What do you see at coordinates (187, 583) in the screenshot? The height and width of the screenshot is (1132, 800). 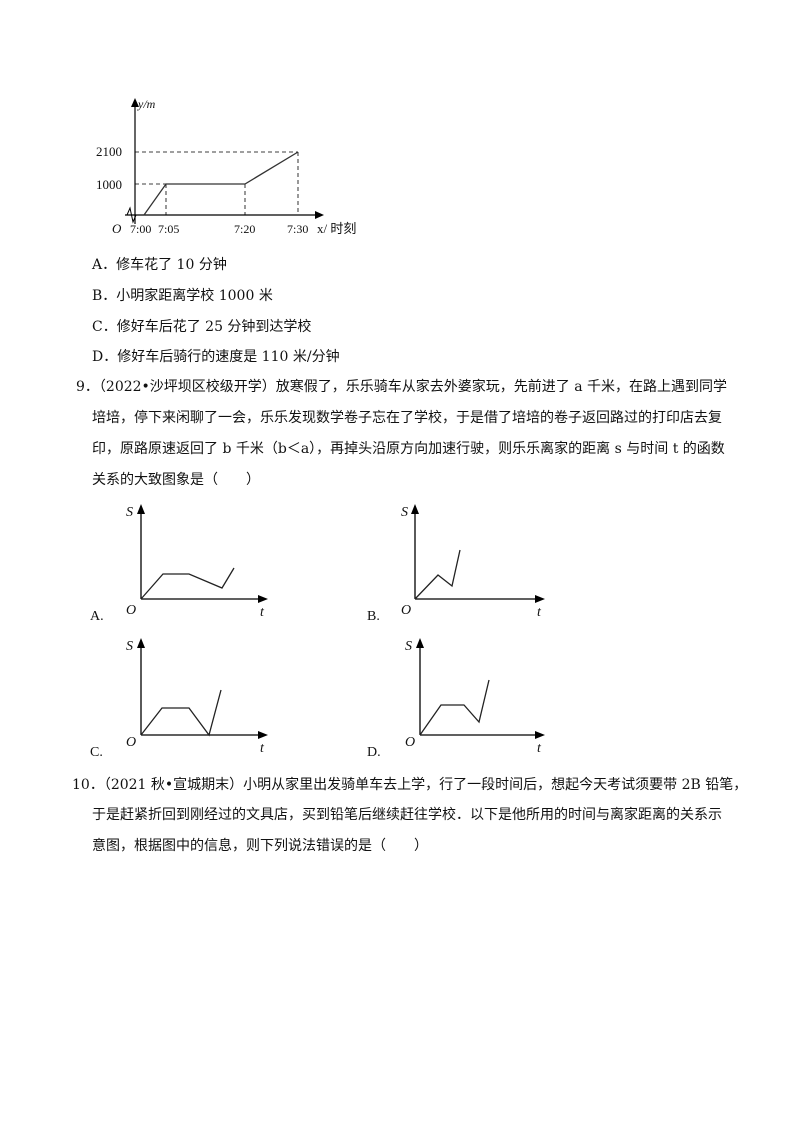 I see `q9-a-curve` at bounding box center [187, 583].